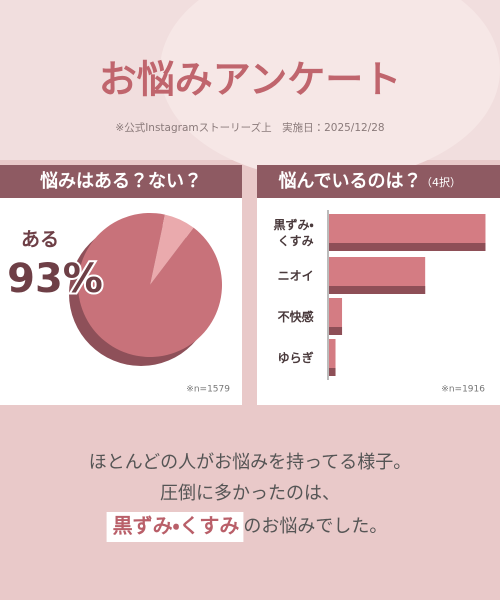 This screenshot has width=500, height=600. I want to click on bar-title: 悩んでいるのは？, so click(349, 181).